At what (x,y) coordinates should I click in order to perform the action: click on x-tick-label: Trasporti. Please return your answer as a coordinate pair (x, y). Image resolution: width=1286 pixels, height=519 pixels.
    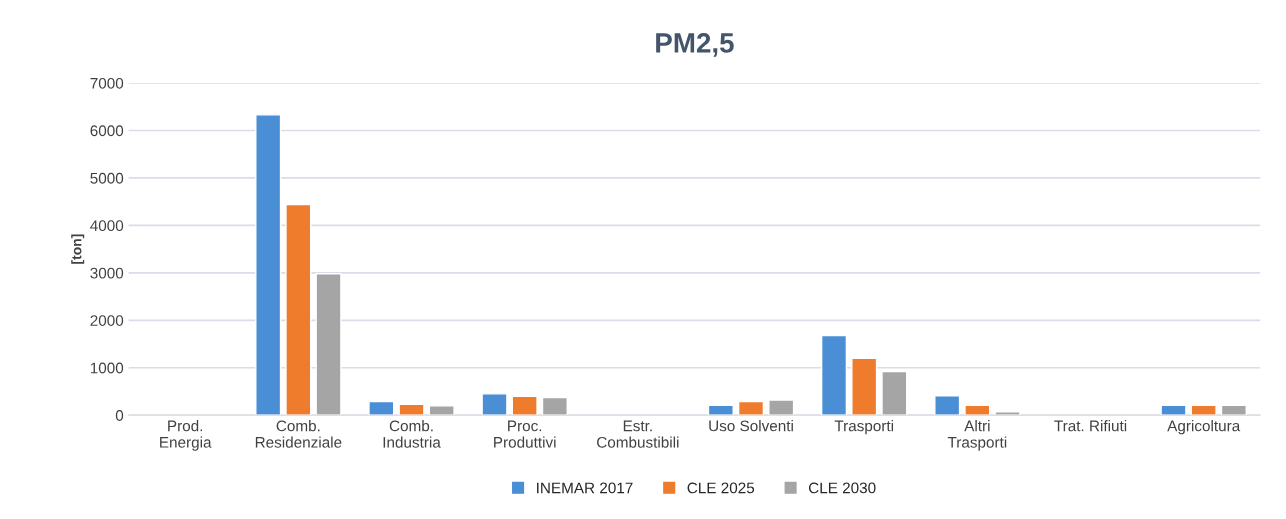
    Looking at the image, I should click on (864, 427).